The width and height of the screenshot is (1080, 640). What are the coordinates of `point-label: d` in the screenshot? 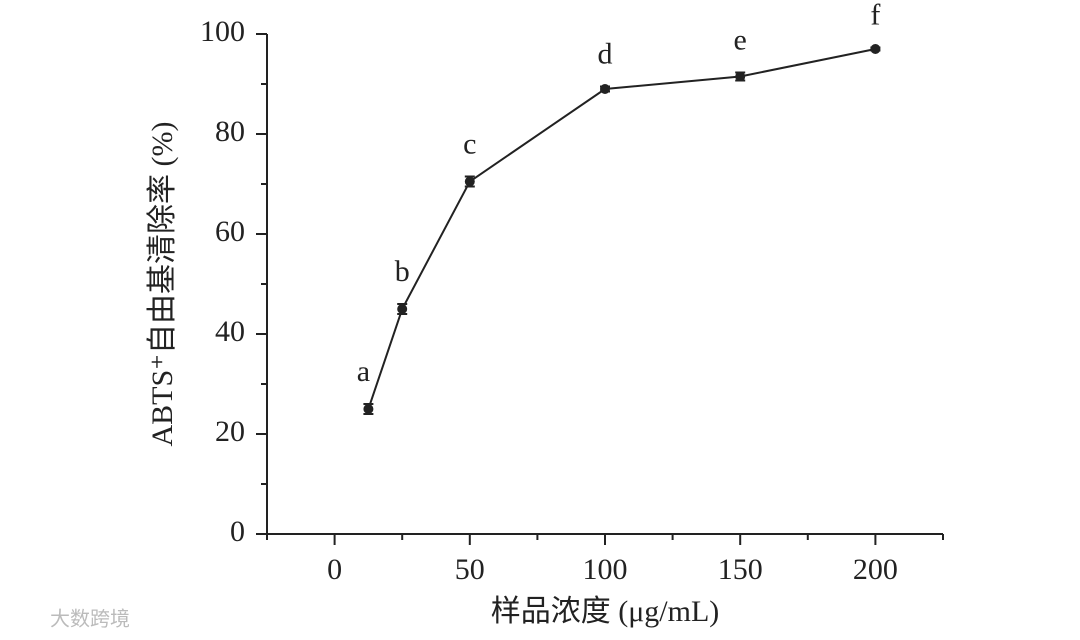 It's located at (605, 53).